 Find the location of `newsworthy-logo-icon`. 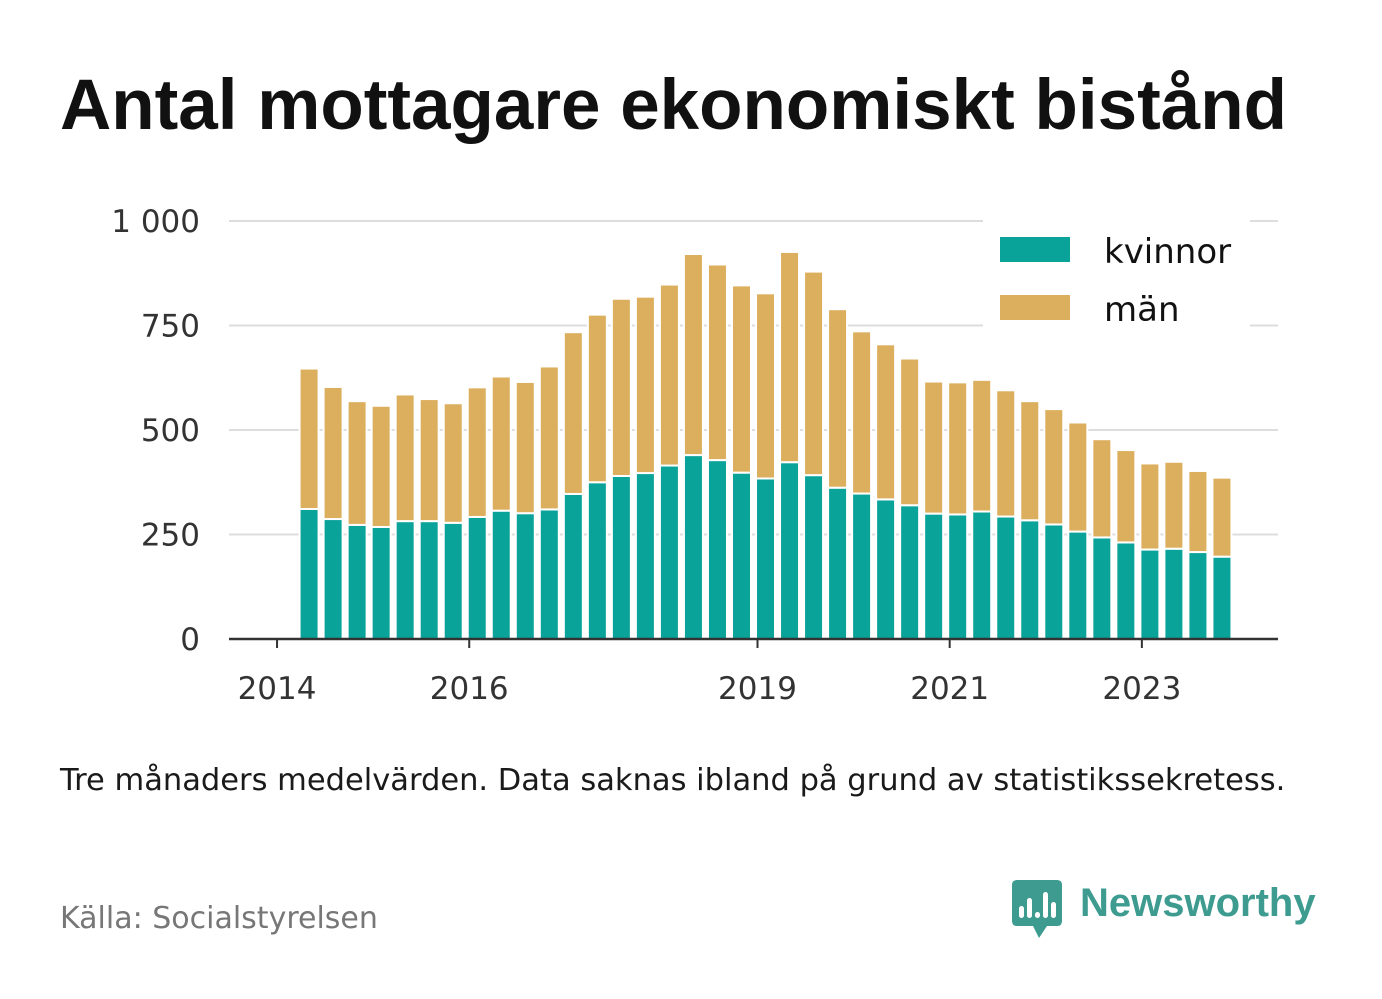

newsworthy-logo-icon is located at coordinates (1037, 909).